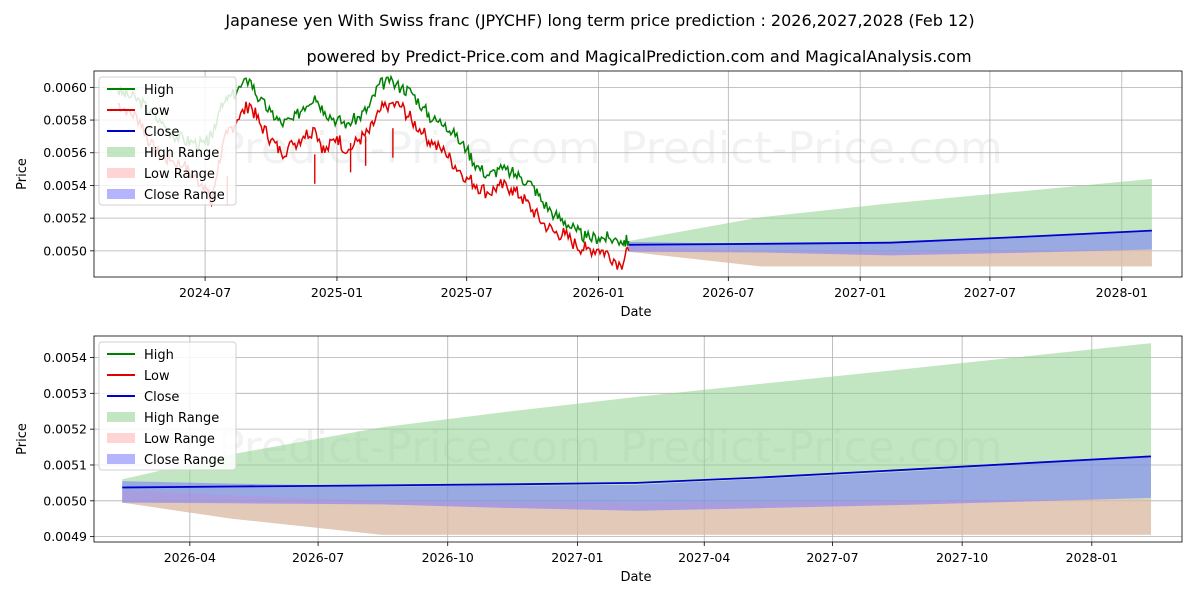 The width and height of the screenshot is (1200, 604). Describe the element at coordinates (190, 557) in the screenshot. I see `x-tick-label: 2026-04` at that location.